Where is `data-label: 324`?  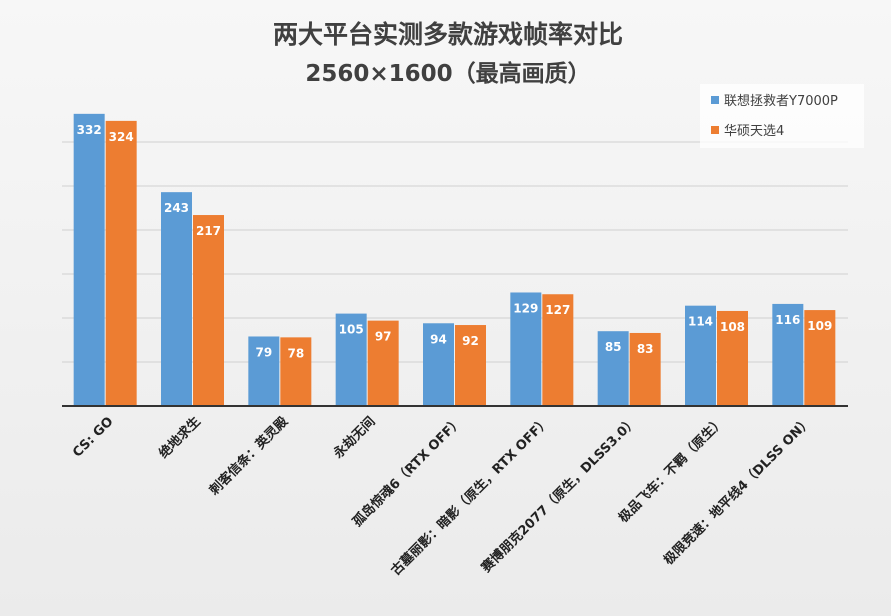
data-label: 324 is located at coordinates (121, 137).